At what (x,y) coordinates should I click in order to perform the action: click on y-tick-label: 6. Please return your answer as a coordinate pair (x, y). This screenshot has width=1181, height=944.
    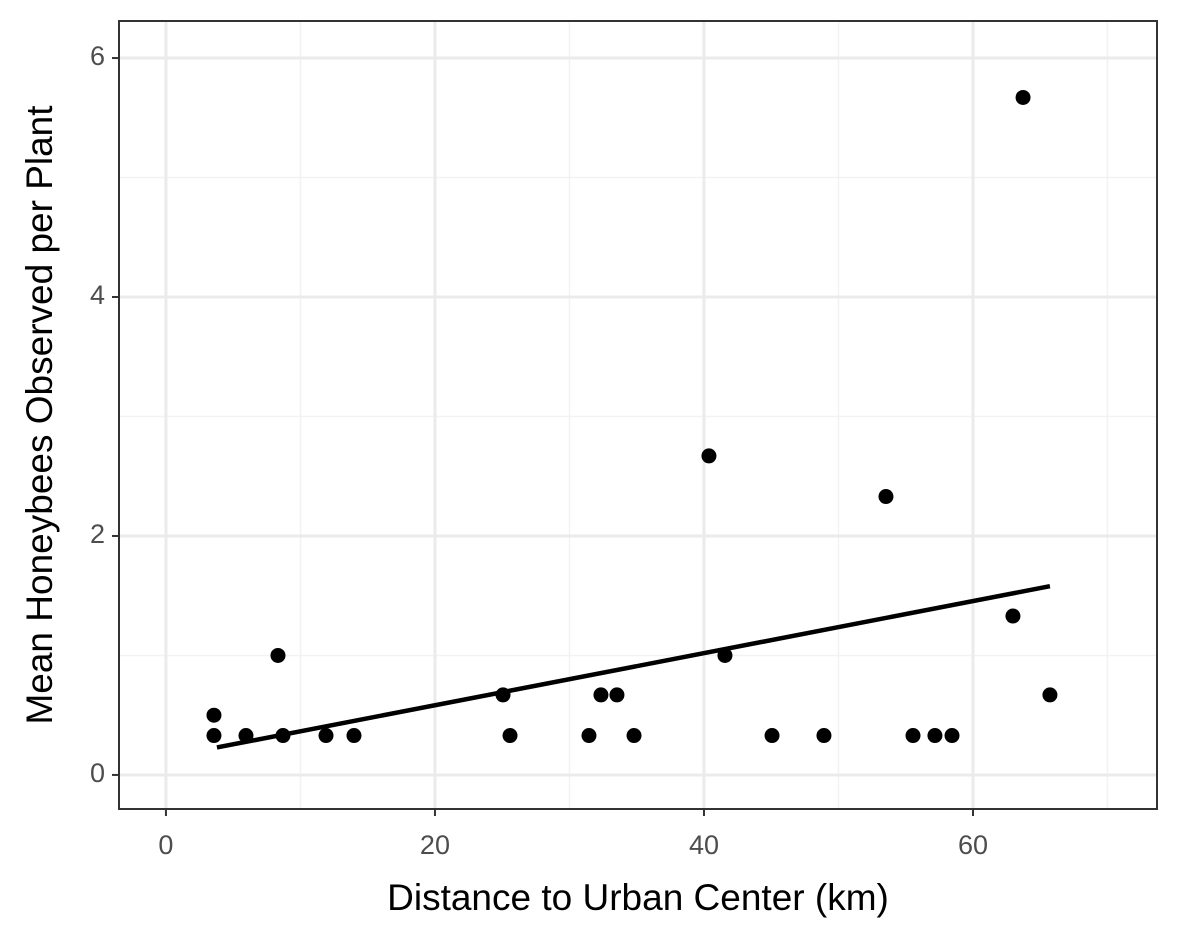
    Looking at the image, I should click on (97, 56).